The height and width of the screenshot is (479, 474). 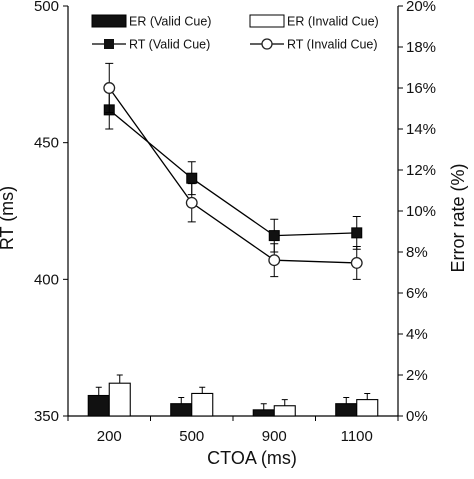 I want to click on y-axis-title-right: Error rate (%), so click(x=458, y=217).